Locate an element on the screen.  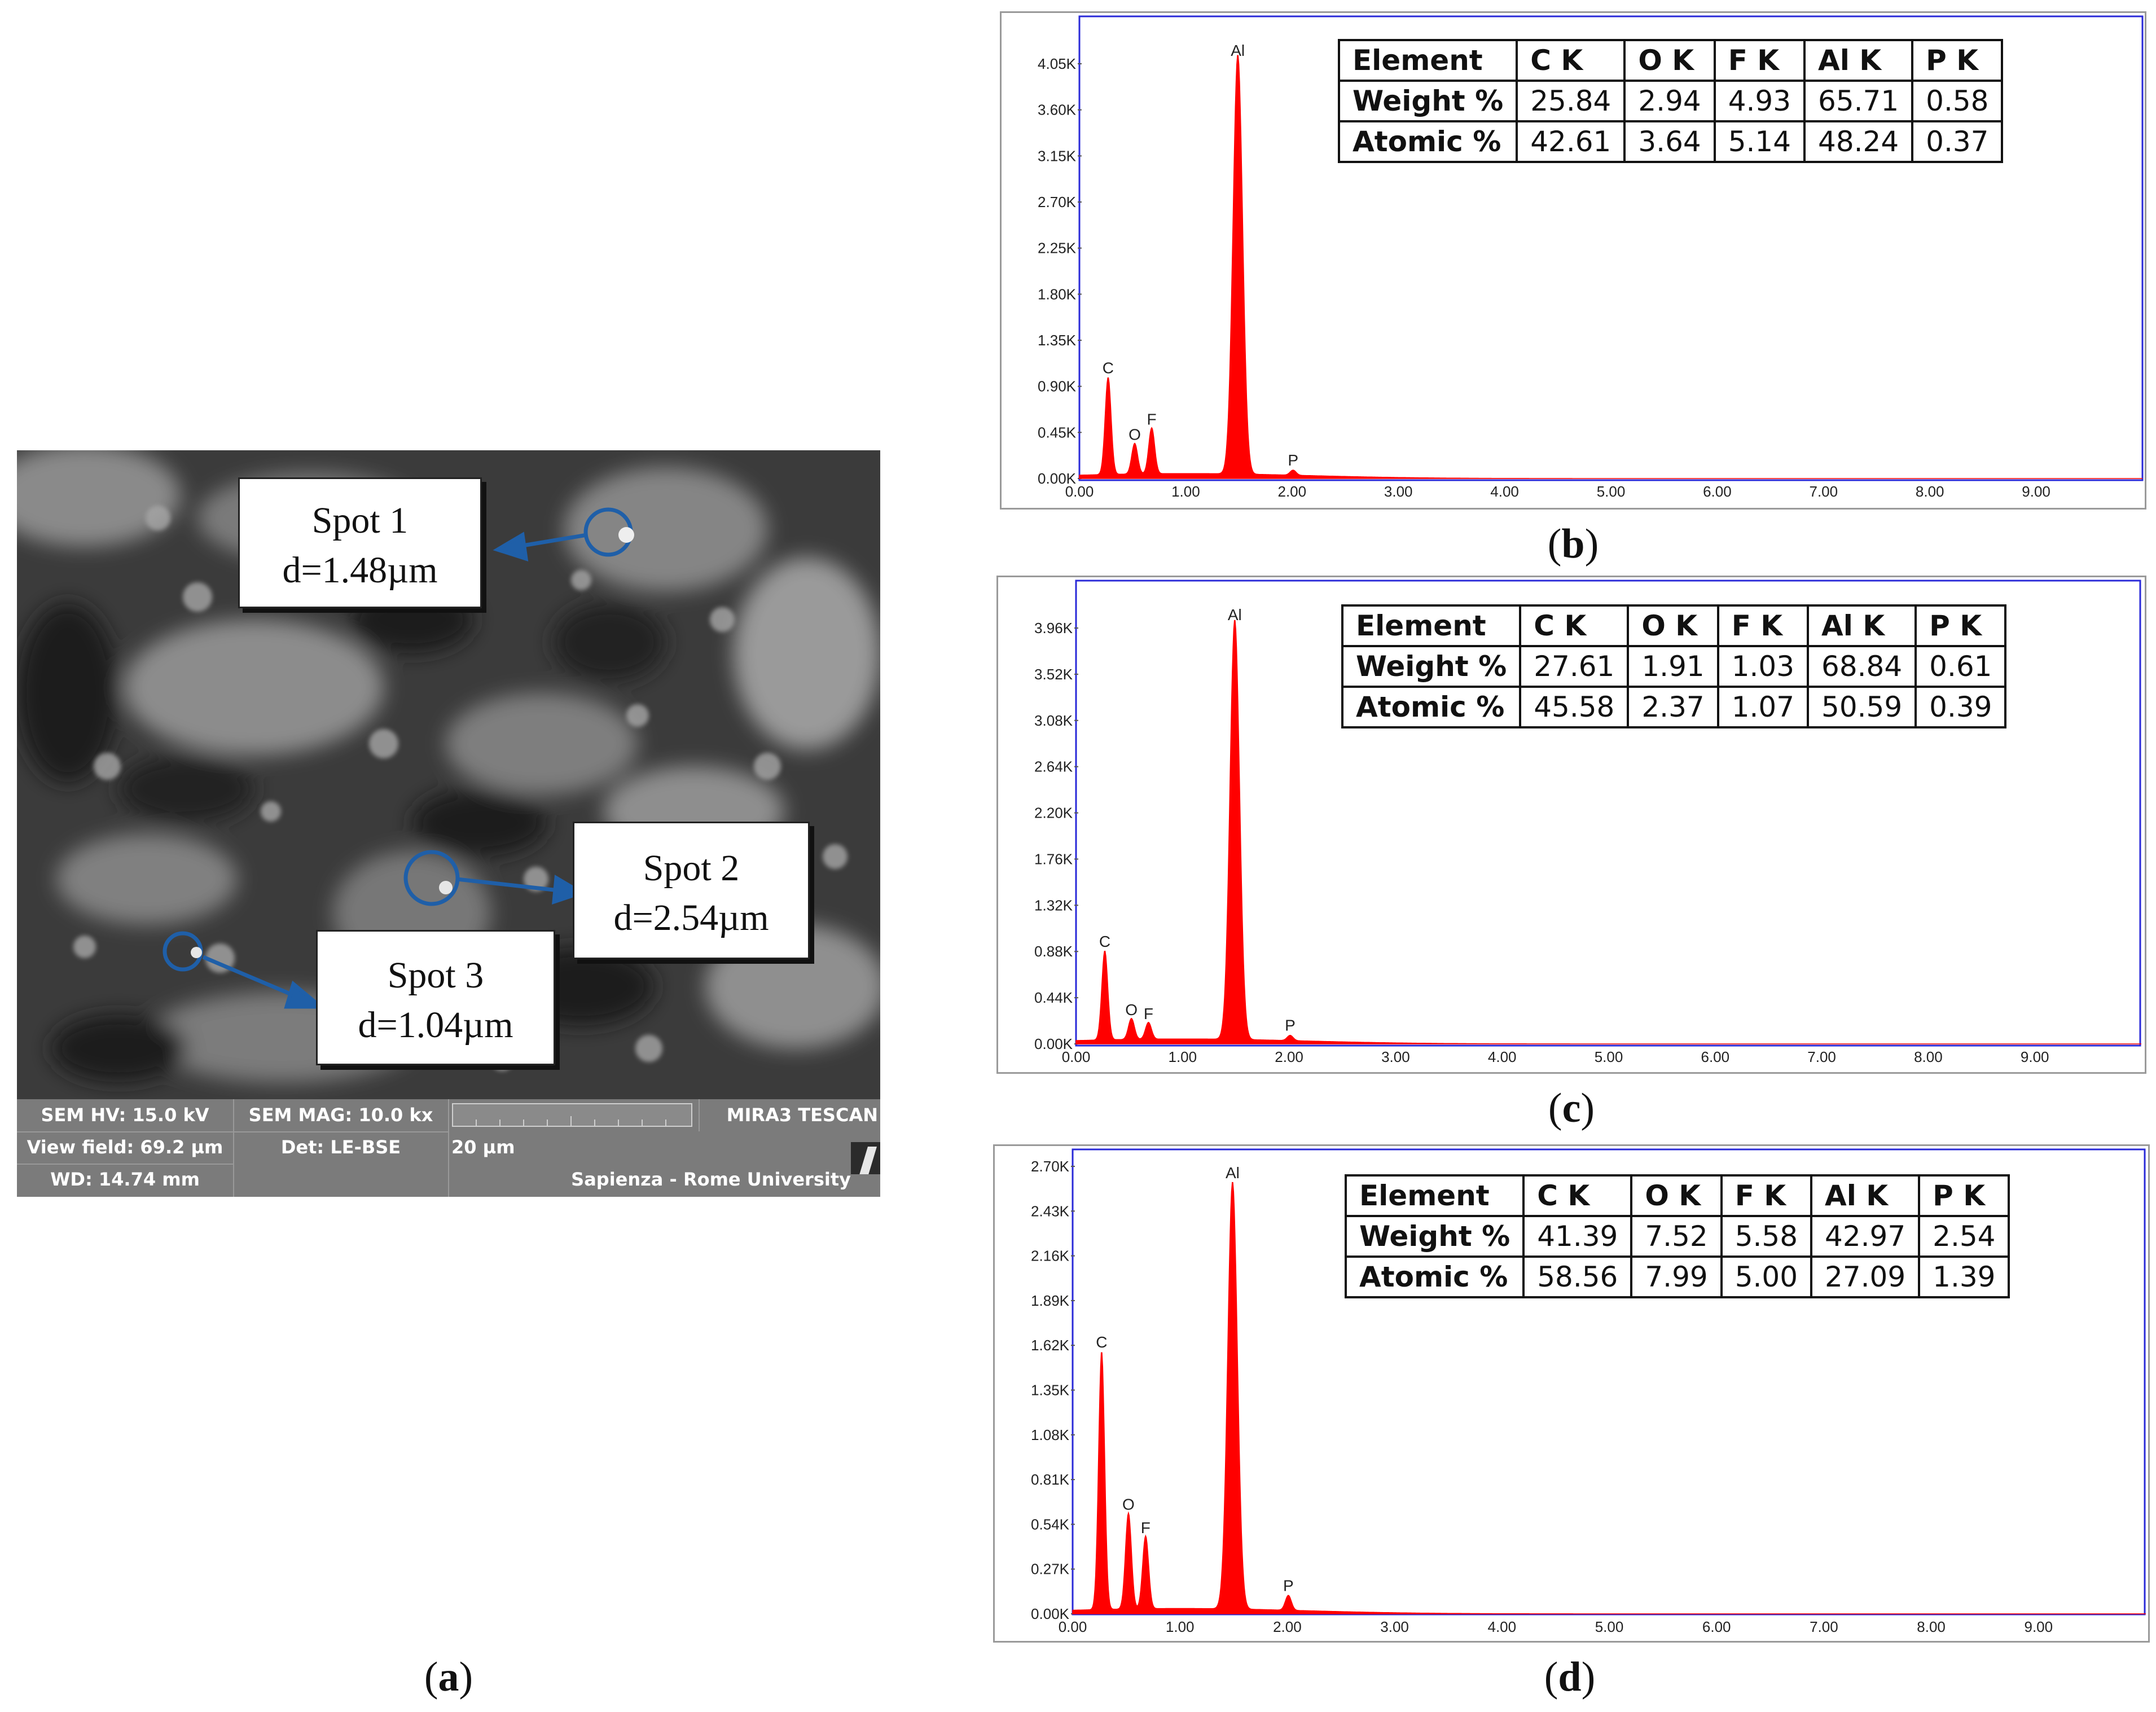
spot-2-diameter: d=2.54µm is located at coordinates (691, 918).